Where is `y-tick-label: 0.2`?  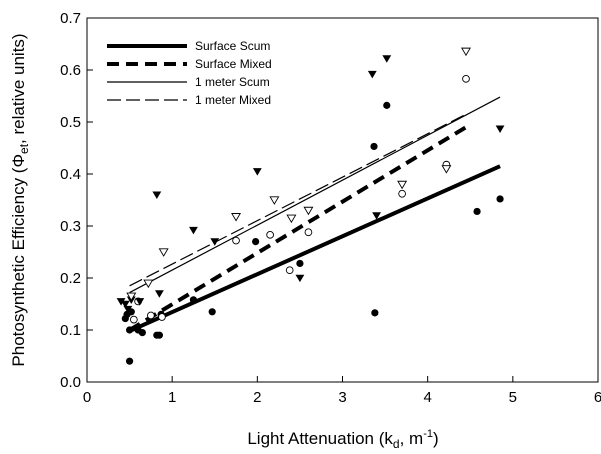
y-tick-label: 0.2 is located at coordinates (70, 278).